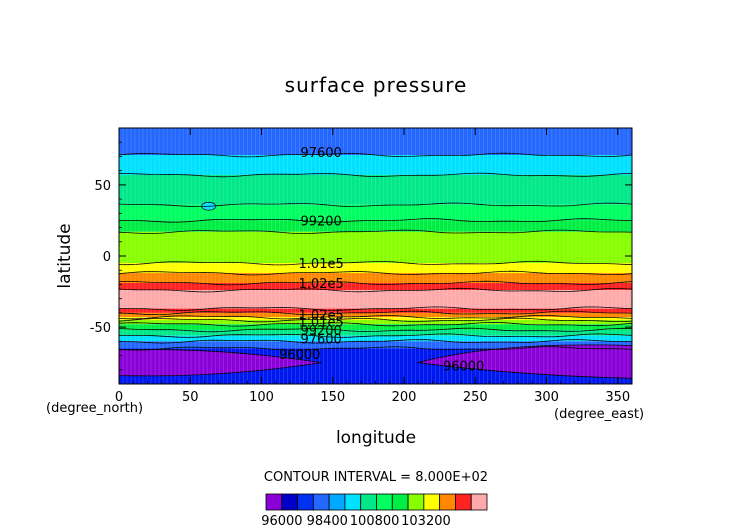 This screenshot has height=532, width=752. What do you see at coordinates (65, 255) in the screenshot?
I see `y-axis-title: latitude` at bounding box center [65, 255].